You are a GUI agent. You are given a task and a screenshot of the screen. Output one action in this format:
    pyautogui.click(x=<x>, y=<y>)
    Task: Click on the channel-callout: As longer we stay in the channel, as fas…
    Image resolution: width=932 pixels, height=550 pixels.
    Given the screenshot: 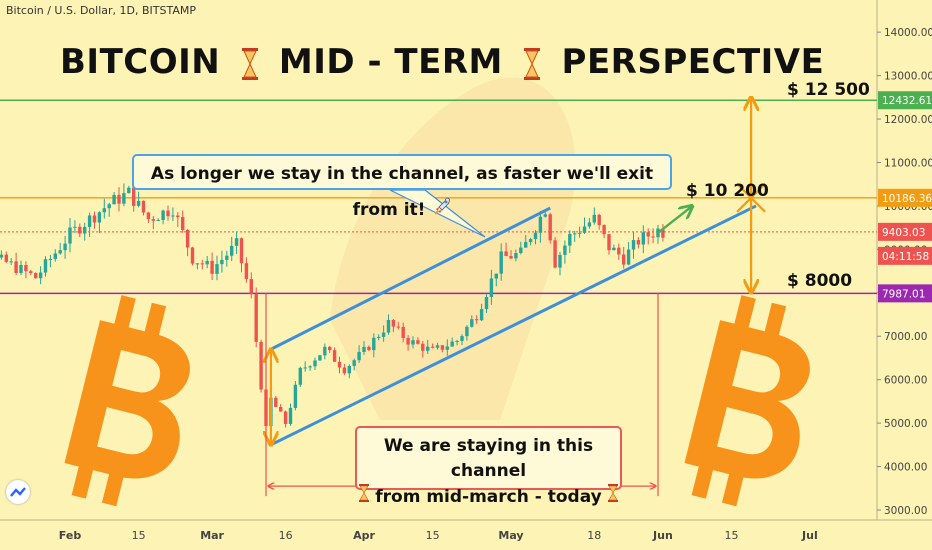 What is the action you would take?
    pyautogui.click(x=402, y=187)
    